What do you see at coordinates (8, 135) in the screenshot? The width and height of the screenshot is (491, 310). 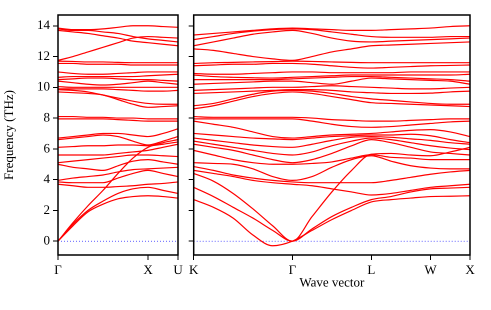 I see `y-axis-title: Frequency (THz)` at bounding box center [8, 135].